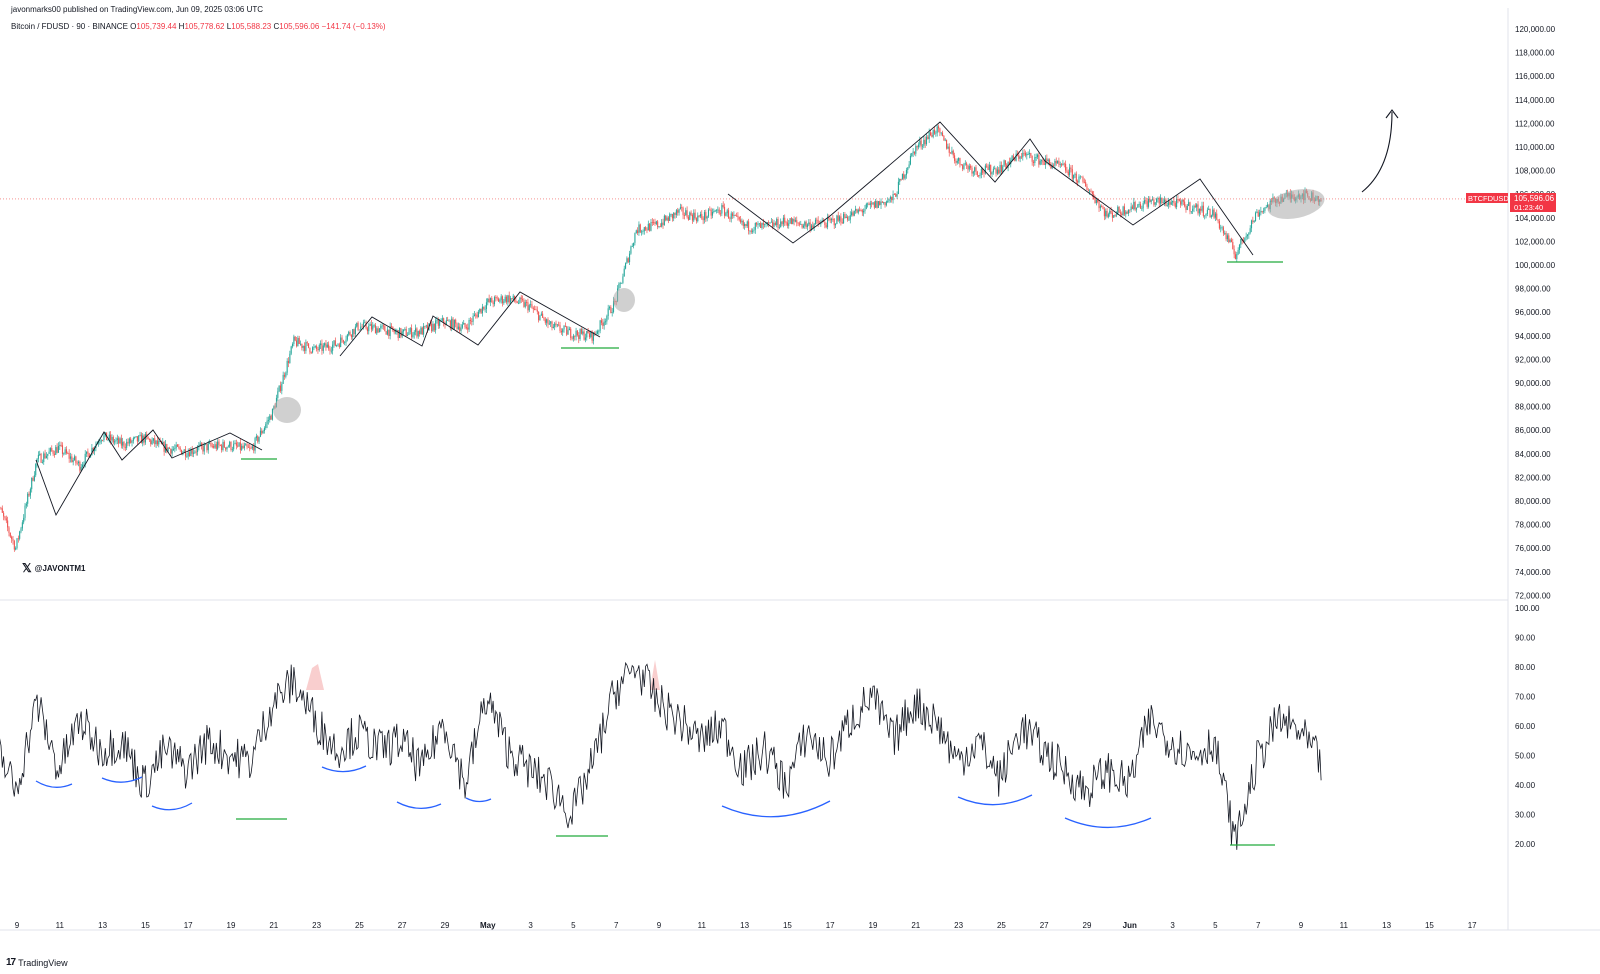 This screenshot has height=974, width=1600. What do you see at coordinates (204, 26) in the screenshot?
I see `high-value: 105,778.62` at bounding box center [204, 26].